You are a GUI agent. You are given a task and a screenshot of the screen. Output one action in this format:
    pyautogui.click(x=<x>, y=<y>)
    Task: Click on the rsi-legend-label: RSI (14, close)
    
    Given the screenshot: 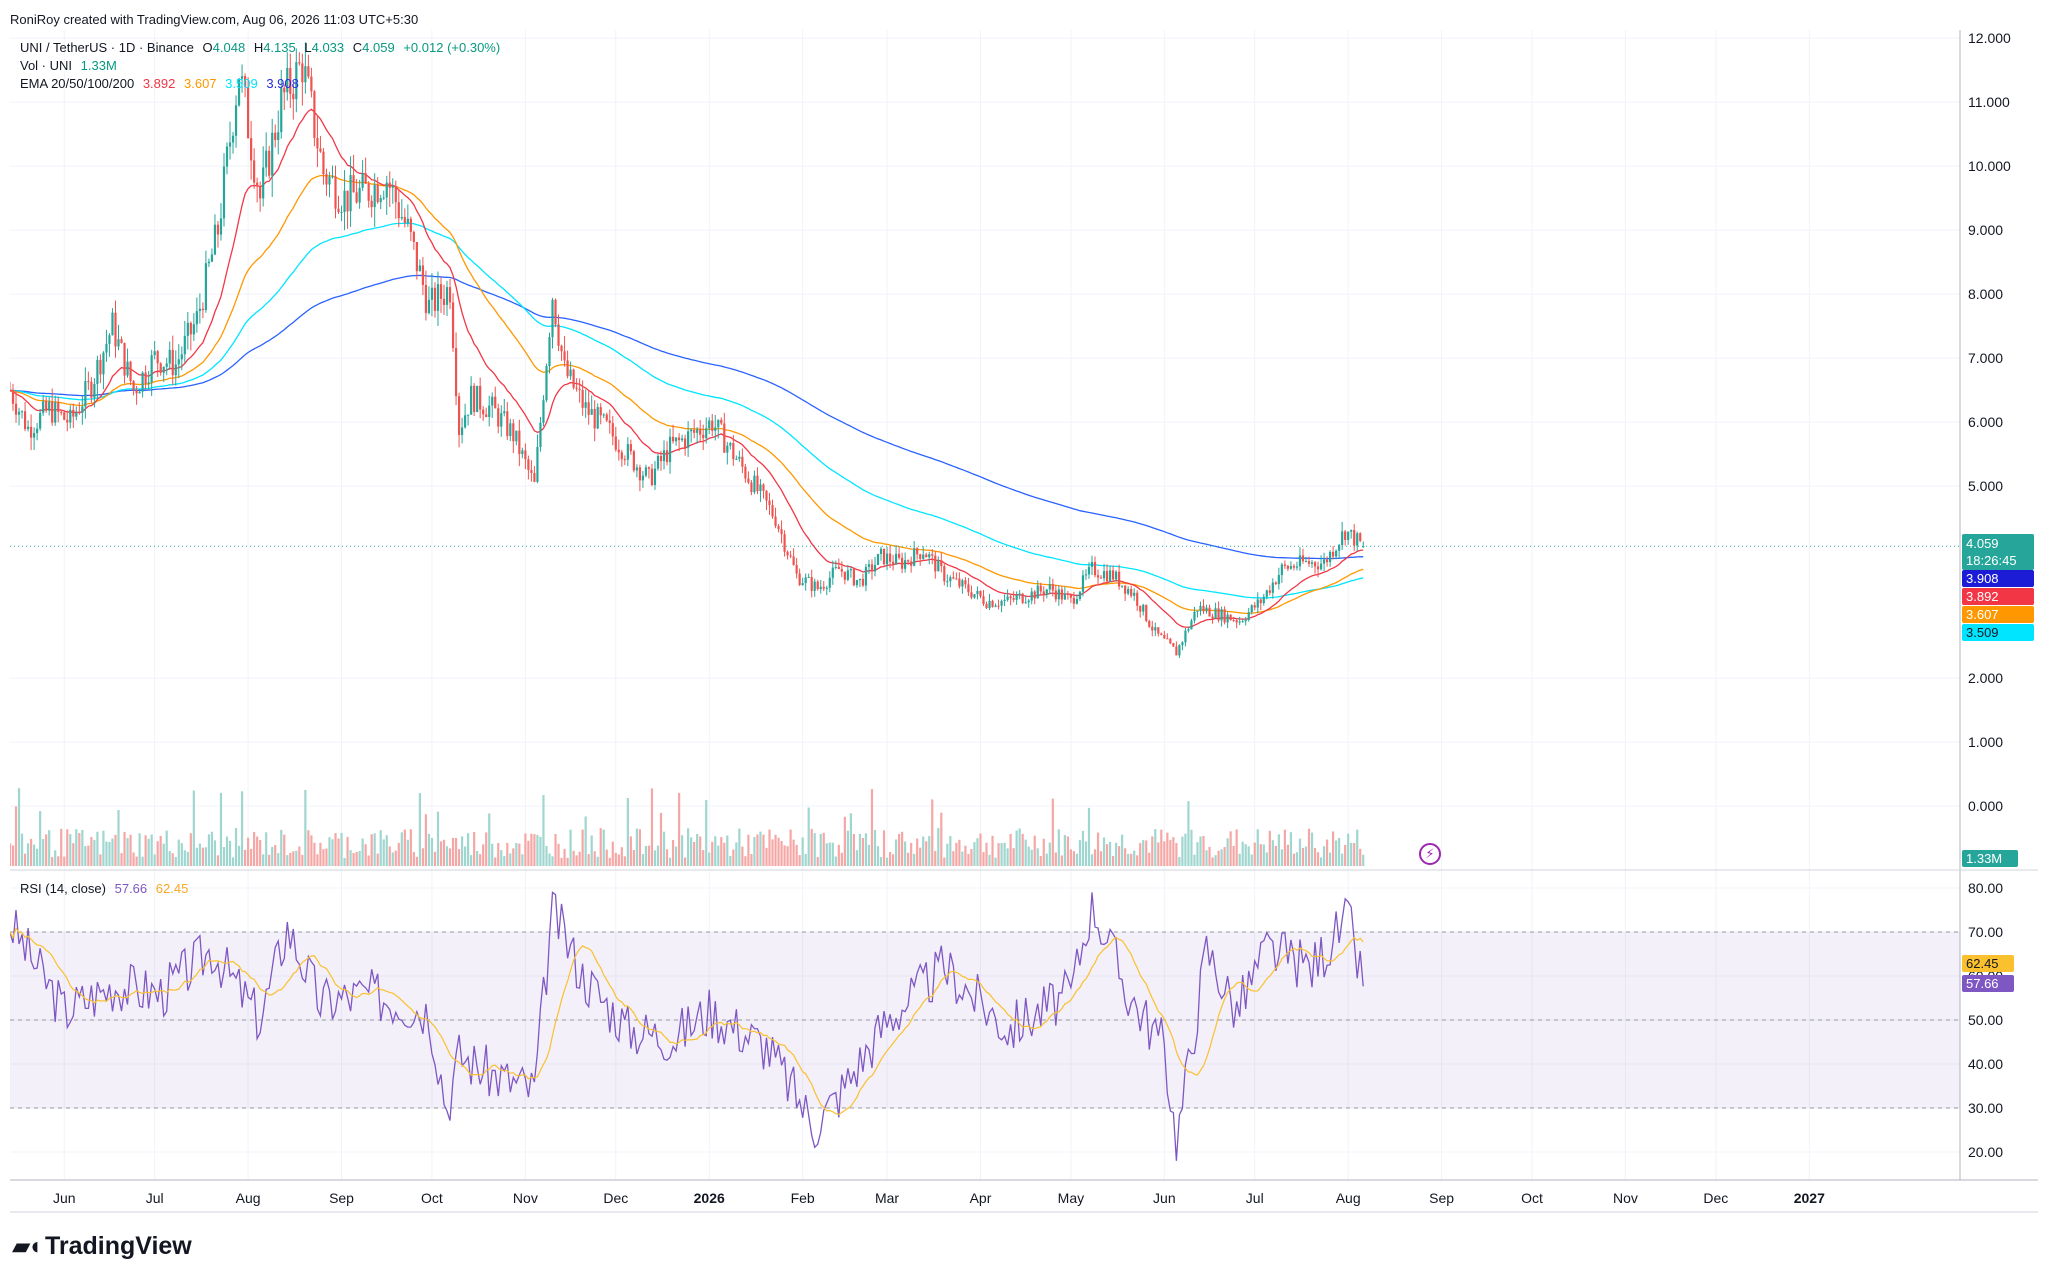 What is the action you would take?
    pyautogui.click(x=63, y=888)
    